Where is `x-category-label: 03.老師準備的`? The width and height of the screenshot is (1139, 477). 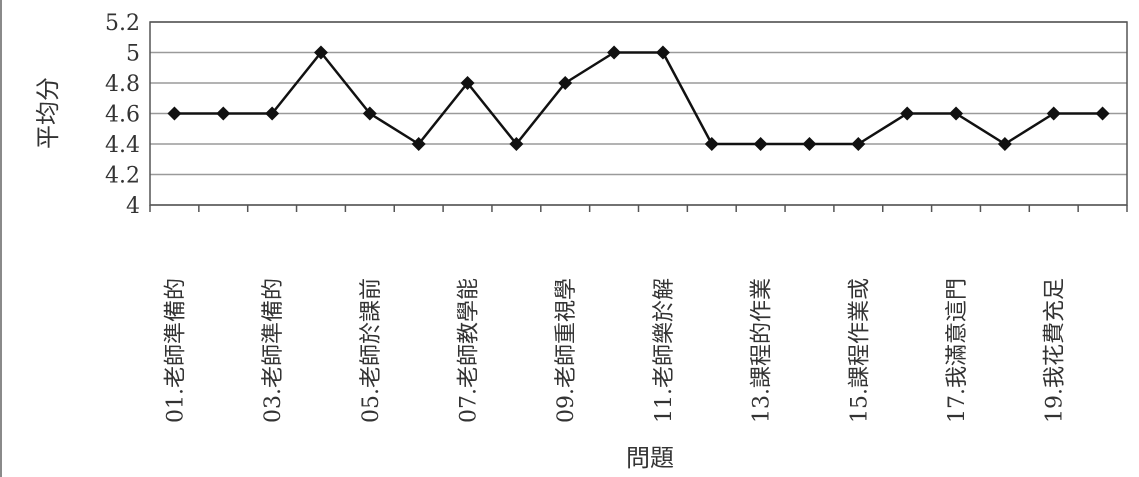
x-category-label: 03.老師準備的 is located at coordinates (273, 350).